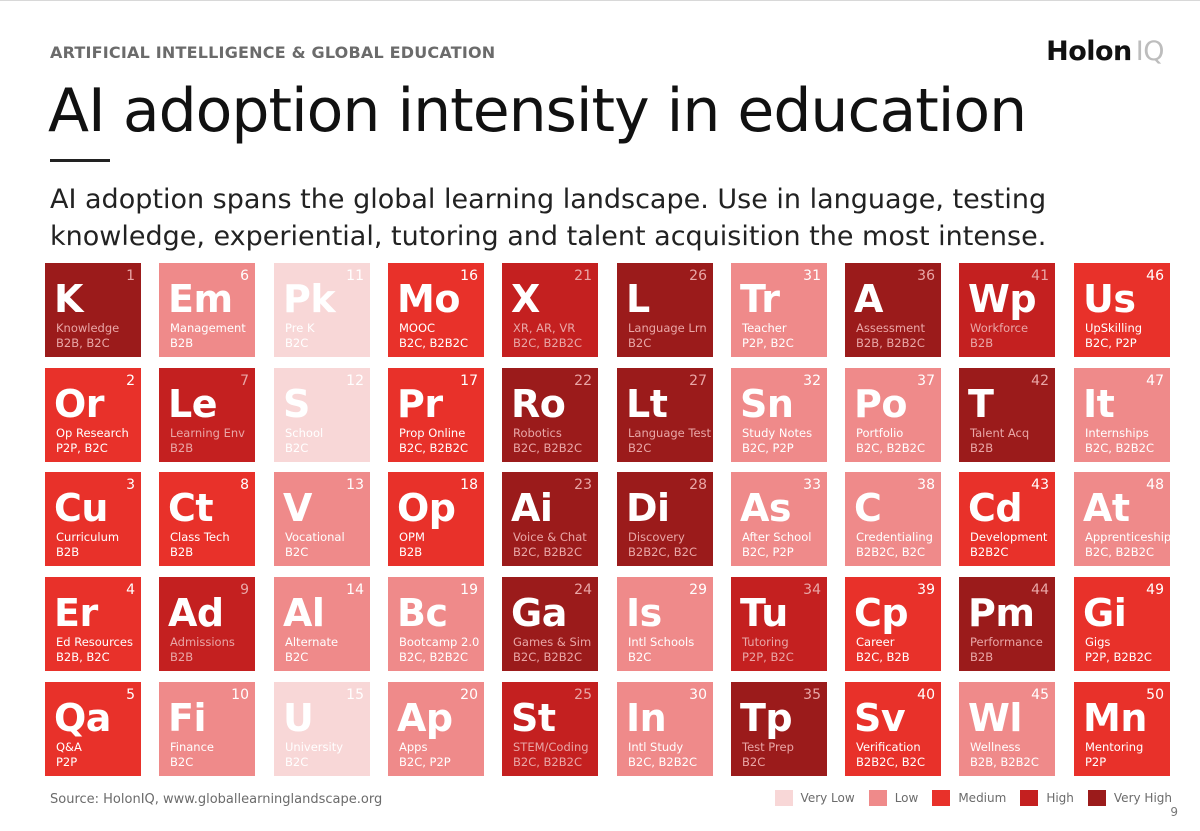 The width and height of the screenshot is (1200, 831). I want to click on element-number: 14, so click(355, 590).